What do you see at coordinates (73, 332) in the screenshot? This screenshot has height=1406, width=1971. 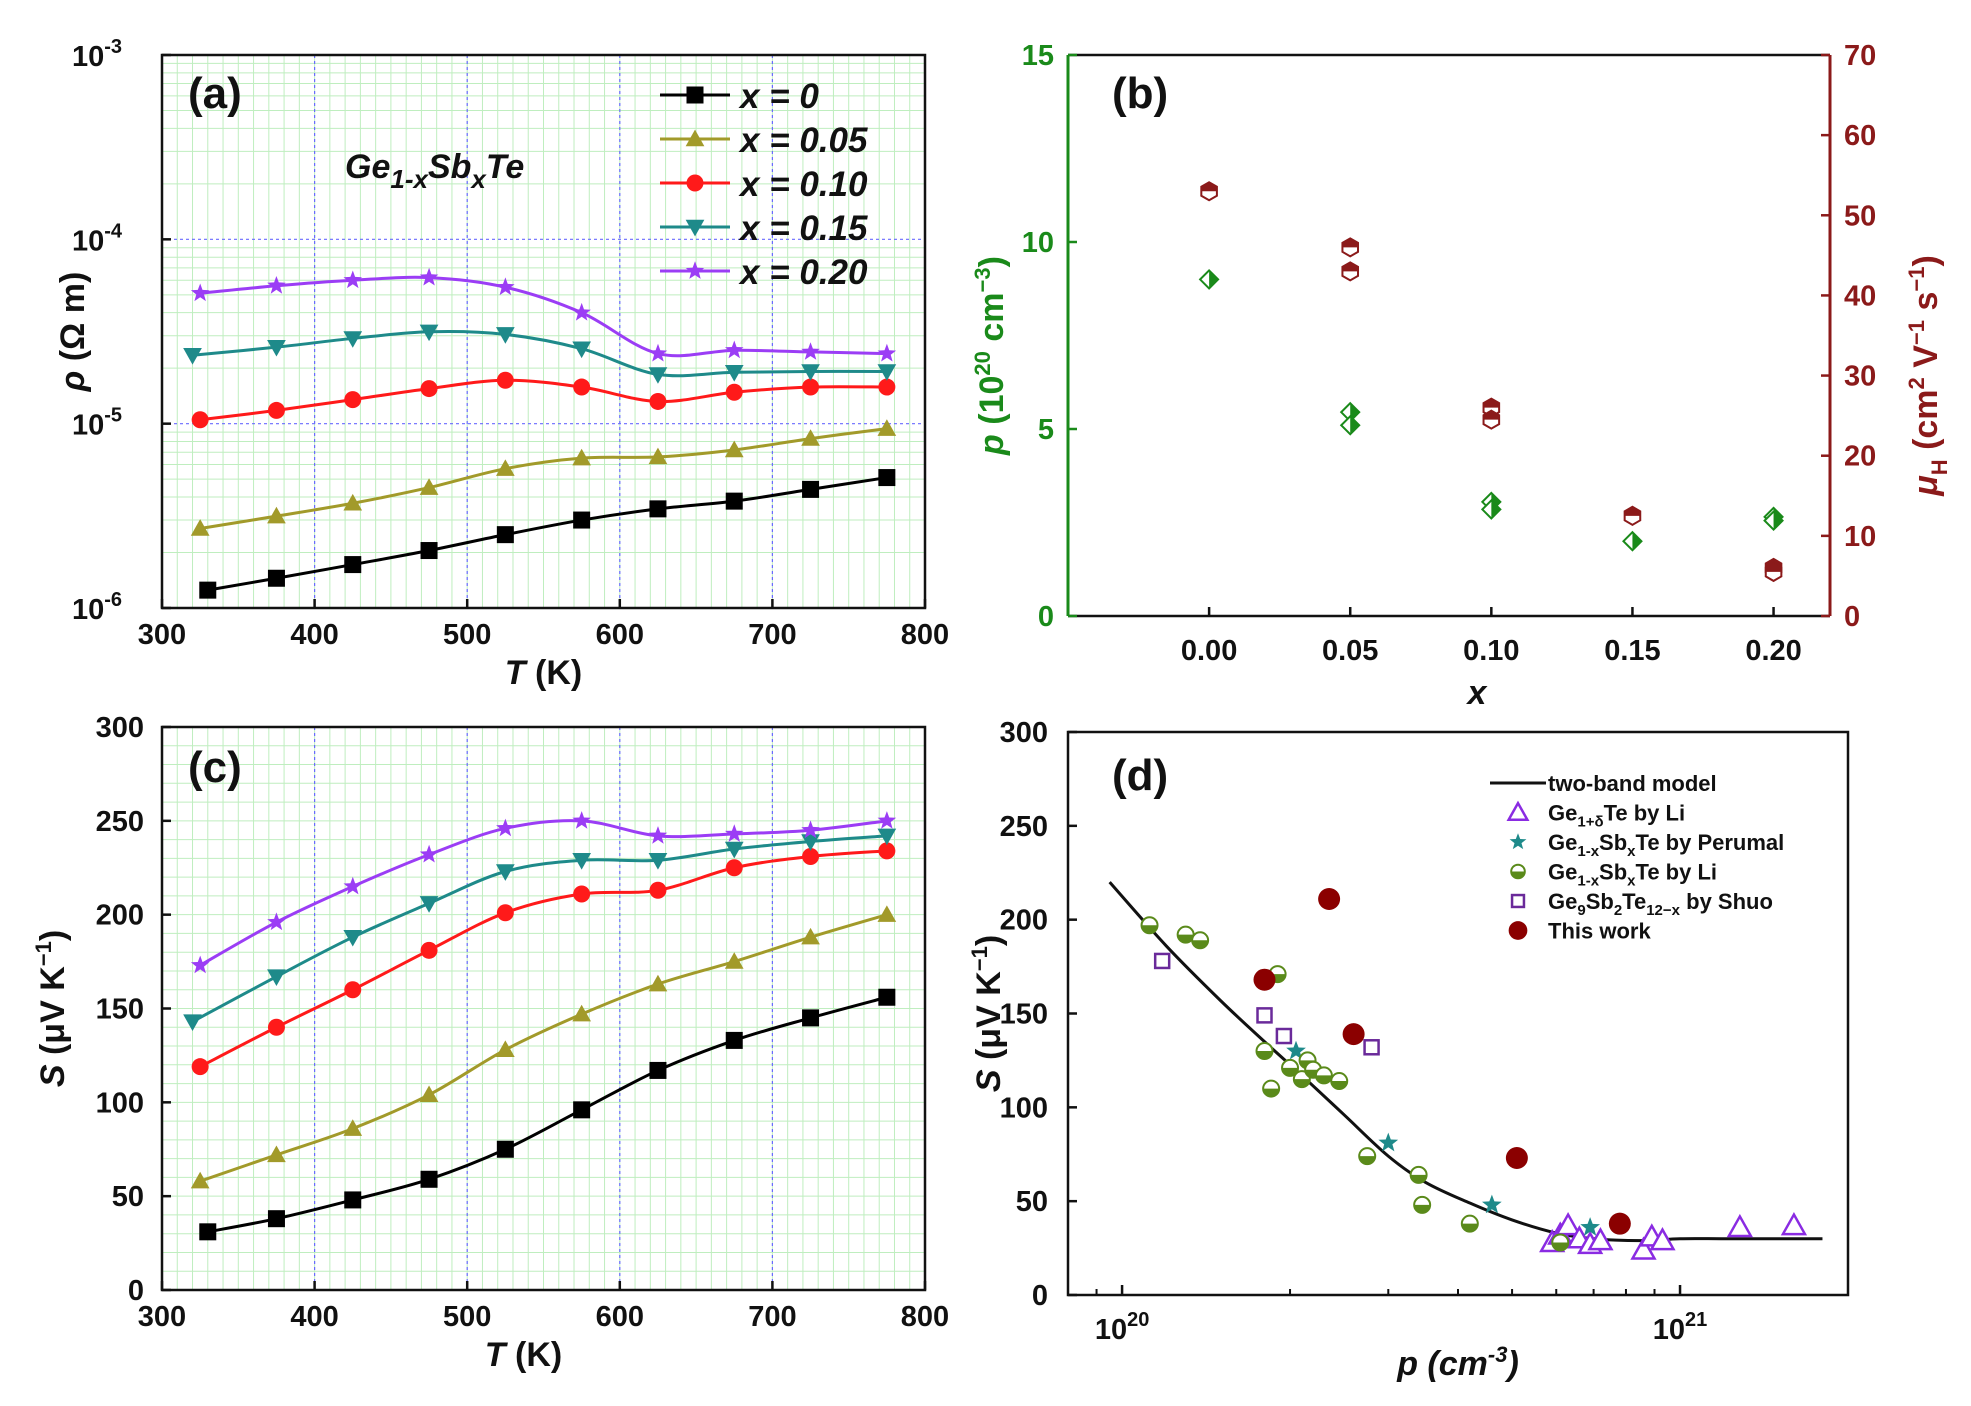 I see `y-axis-label: ρ (Ω m)` at bounding box center [73, 332].